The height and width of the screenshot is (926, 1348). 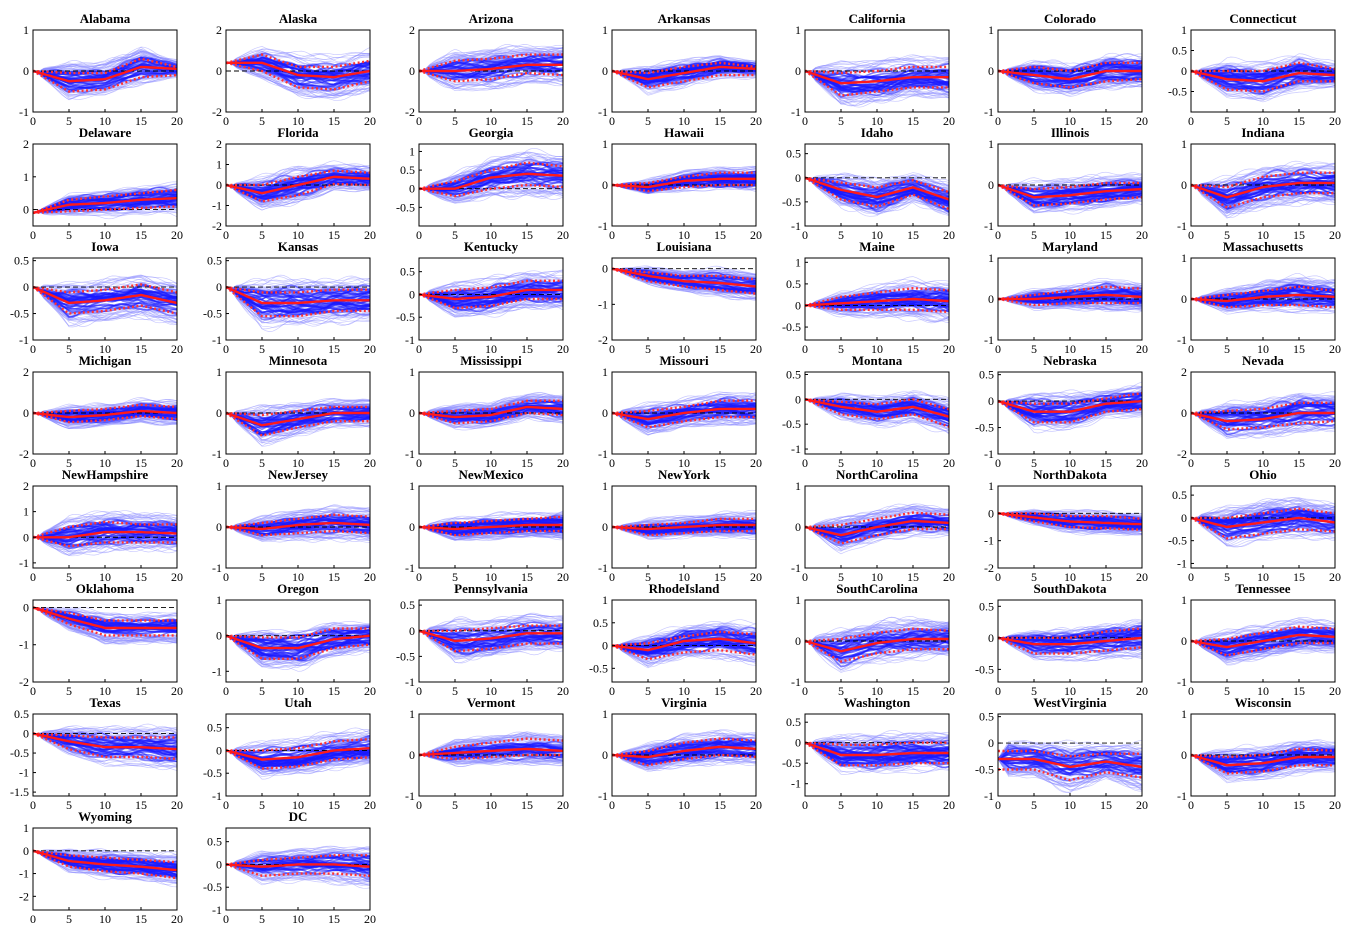 I want to click on x-tick-label: 20, so click(x=563, y=463).